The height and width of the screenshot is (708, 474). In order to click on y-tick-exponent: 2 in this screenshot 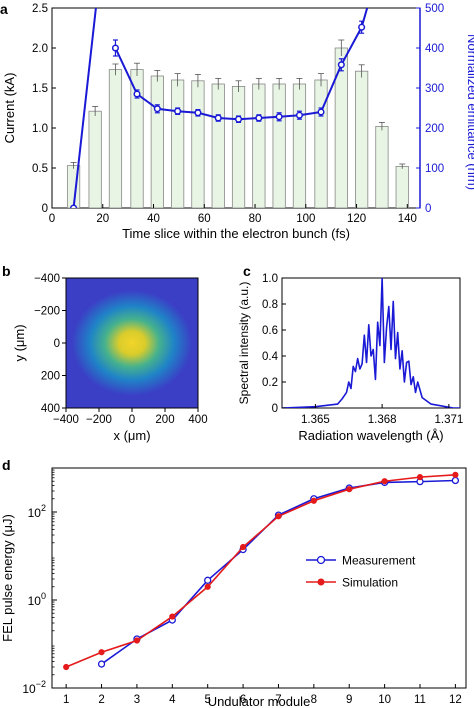, I will do `click(43, 508)`.